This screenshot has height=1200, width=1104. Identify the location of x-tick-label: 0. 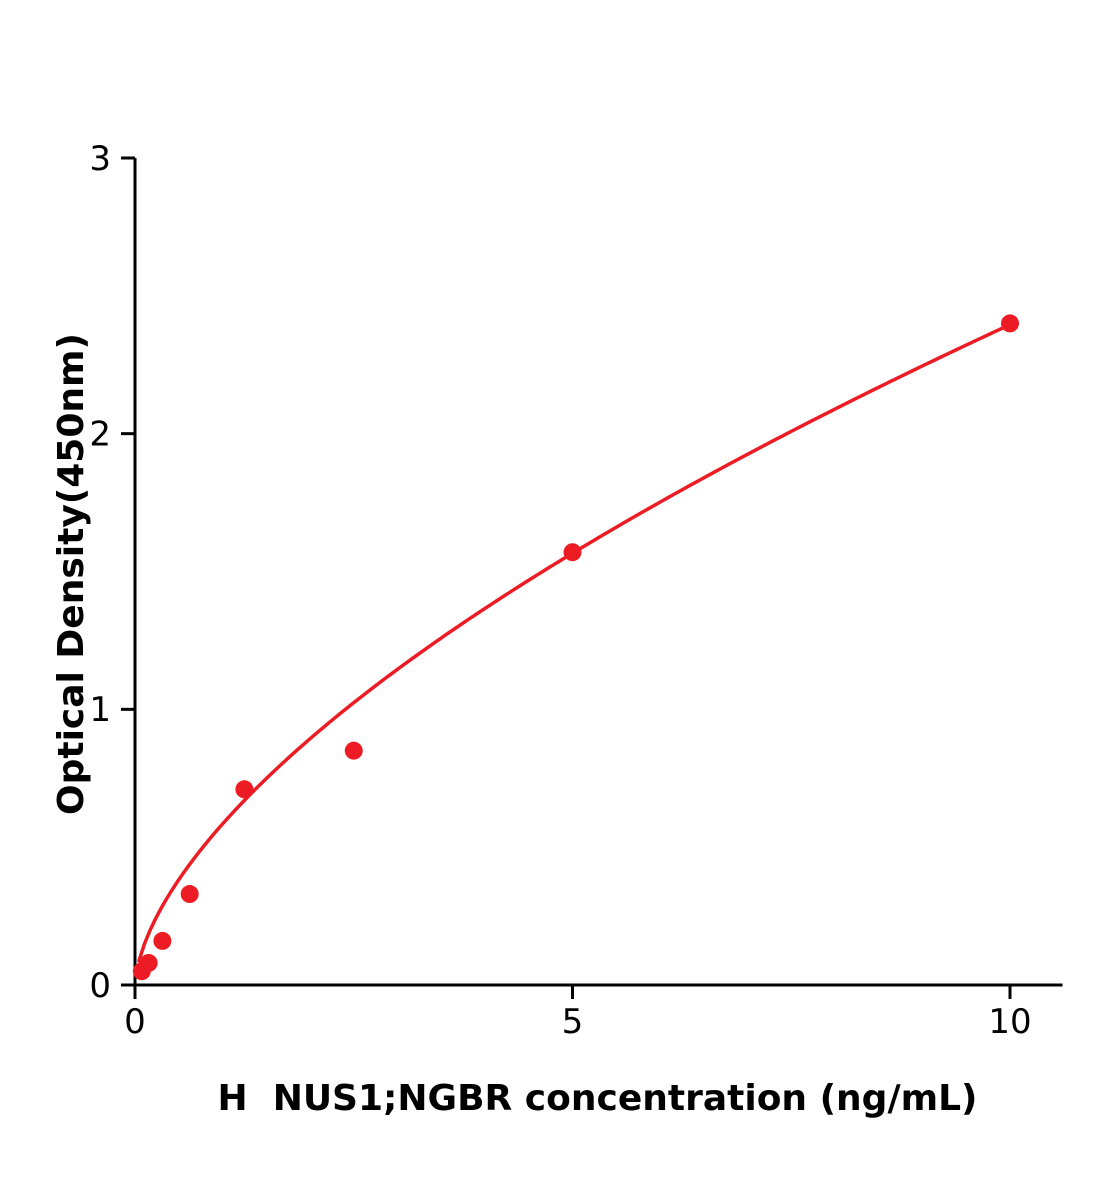
(135, 1022).